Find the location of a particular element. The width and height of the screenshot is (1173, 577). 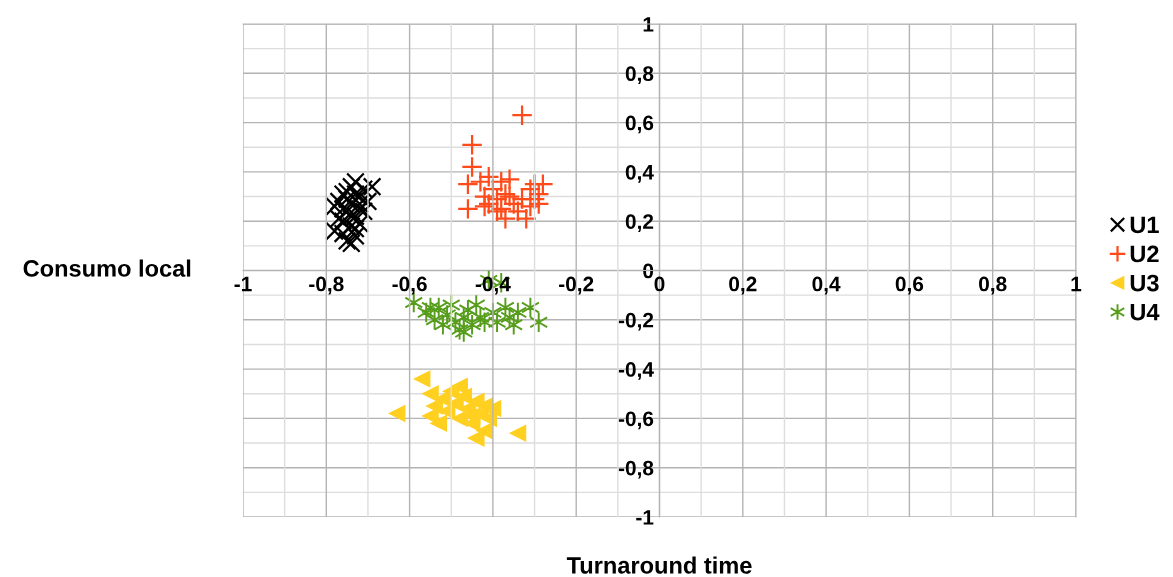

y-tick-label: 0,8 is located at coordinates (639, 75).